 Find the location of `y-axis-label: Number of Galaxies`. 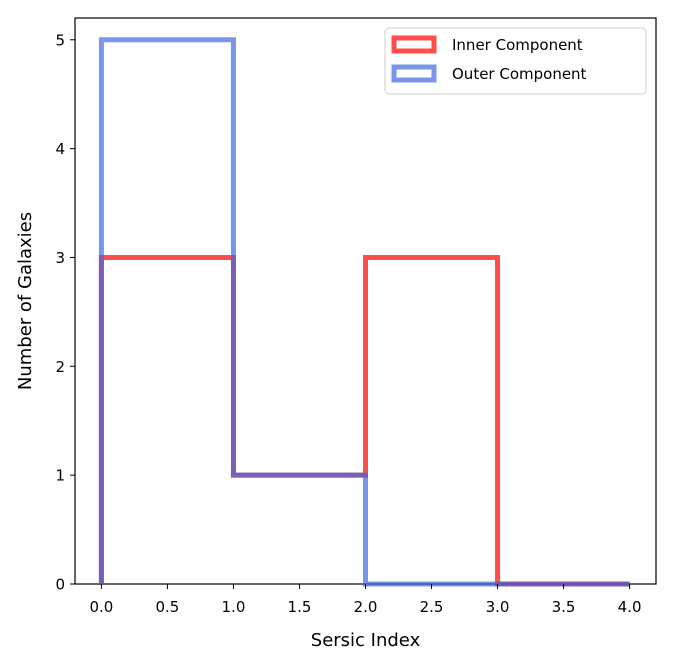

y-axis-label: Number of Galaxies is located at coordinates (25, 301).